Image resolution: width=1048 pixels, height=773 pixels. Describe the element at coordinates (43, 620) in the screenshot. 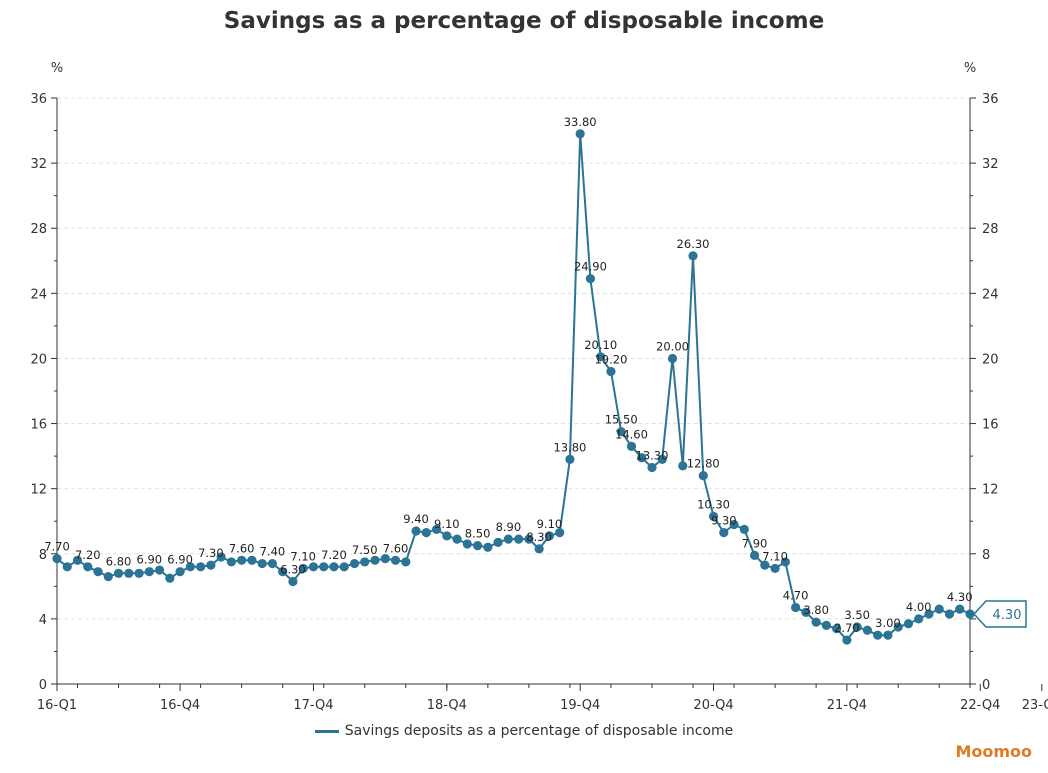

I see `y-tick-label-left: 4` at that location.